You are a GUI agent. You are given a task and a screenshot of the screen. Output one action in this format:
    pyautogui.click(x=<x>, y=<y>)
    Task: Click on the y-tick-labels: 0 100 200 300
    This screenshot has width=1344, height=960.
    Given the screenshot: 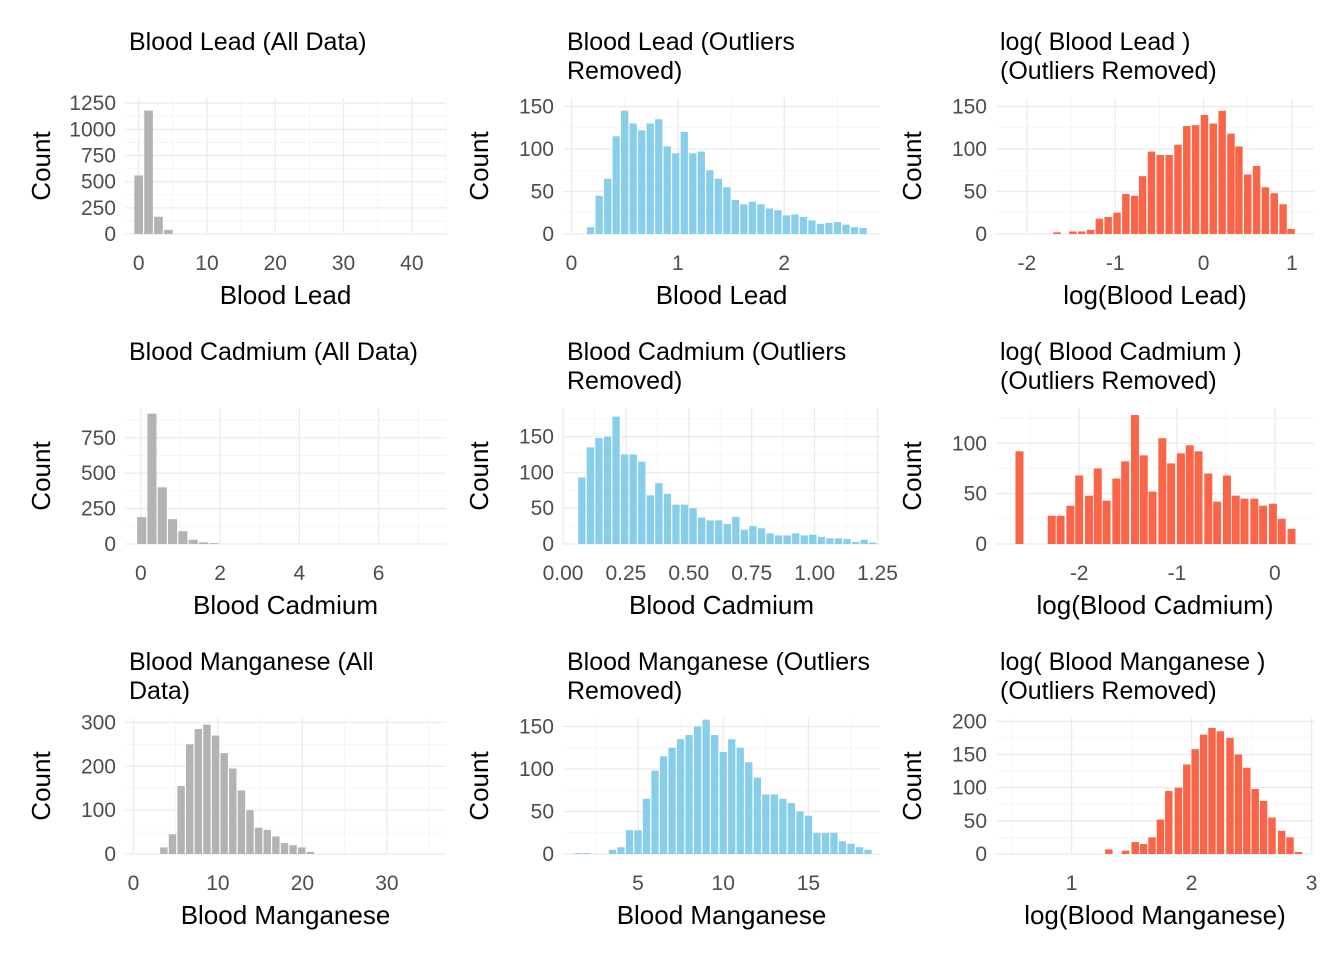 What is the action you would take?
    pyautogui.click(x=98, y=788)
    